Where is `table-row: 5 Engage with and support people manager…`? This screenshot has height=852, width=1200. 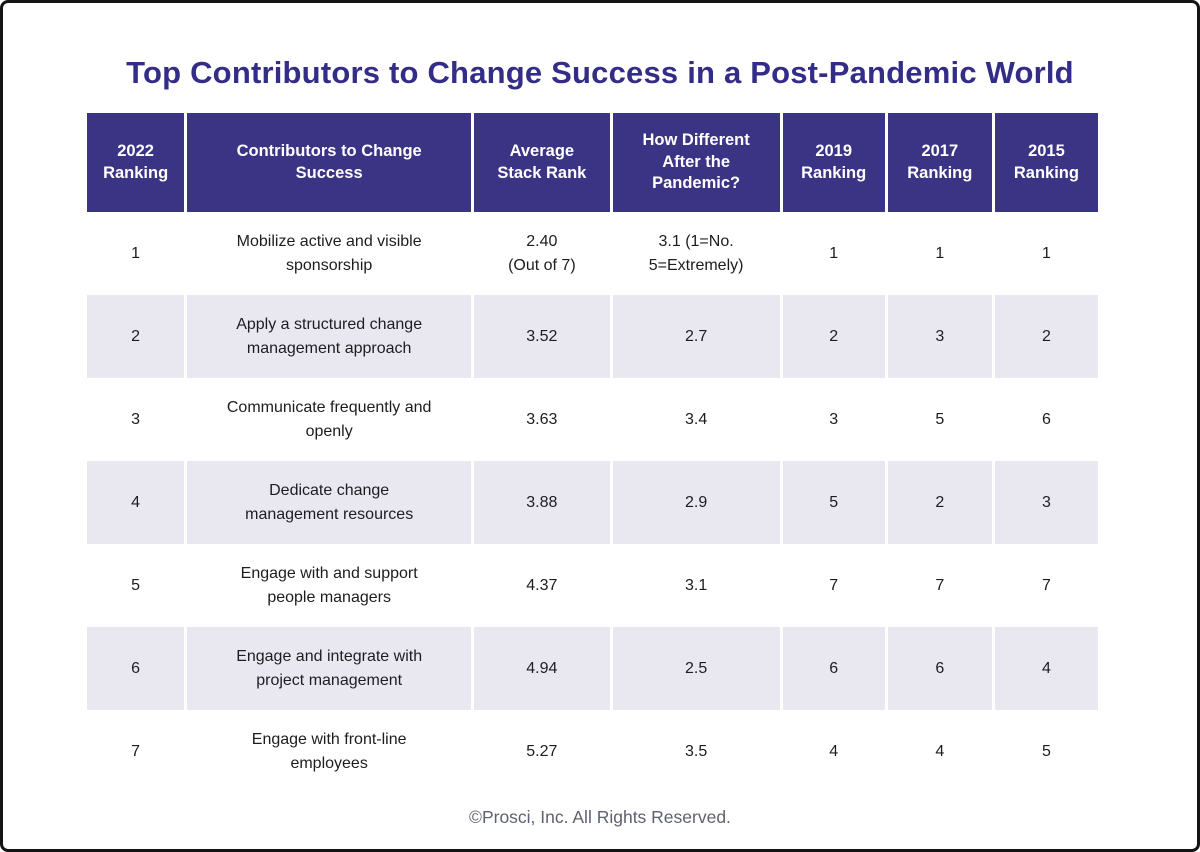 table-row: 5 Engage with and support people manager… is located at coordinates (592, 585).